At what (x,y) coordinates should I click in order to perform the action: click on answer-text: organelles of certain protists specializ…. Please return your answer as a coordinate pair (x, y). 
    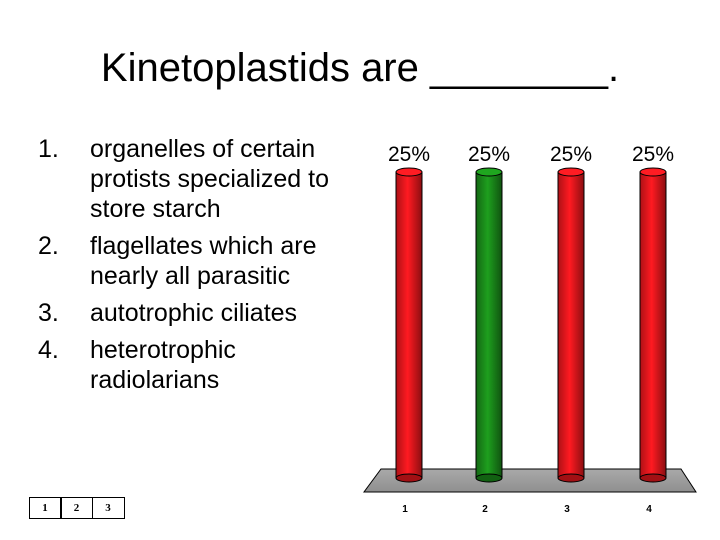
    Looking at the image, I should click on (210, 179).